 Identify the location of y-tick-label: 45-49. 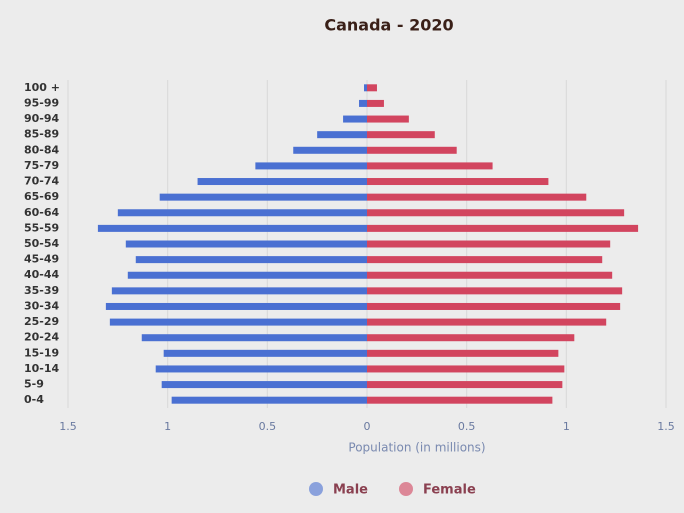
(41, 259).